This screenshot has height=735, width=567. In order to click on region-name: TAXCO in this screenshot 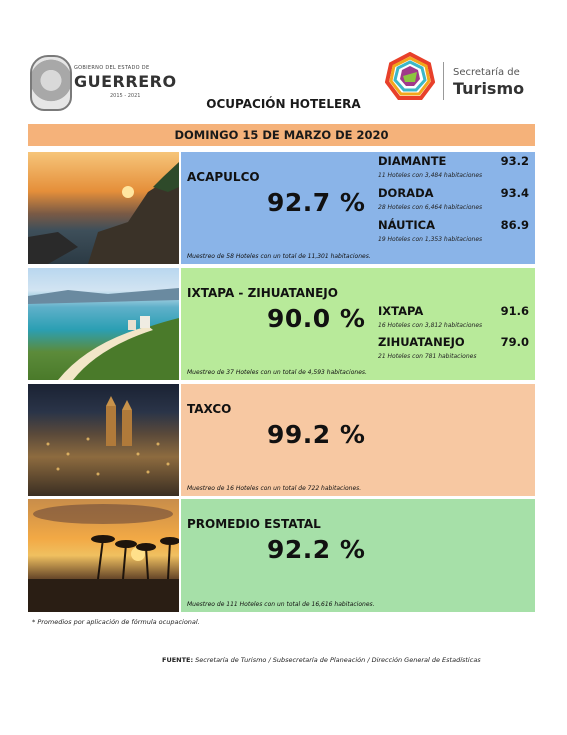, I will do `click(209, 409)`.